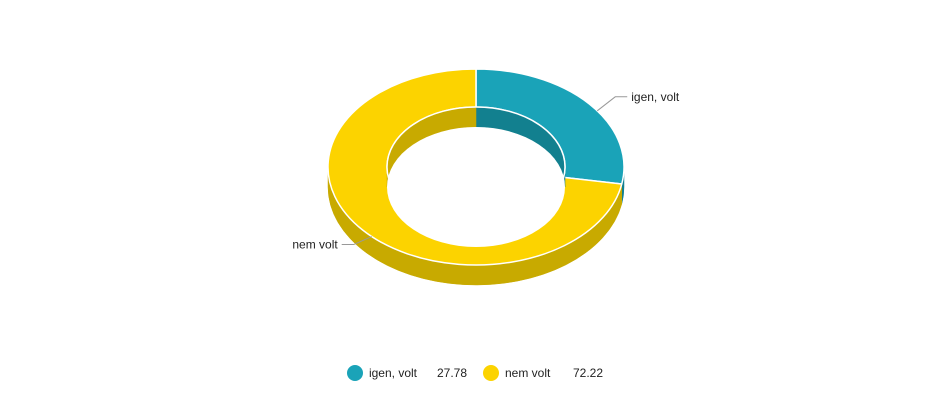  Describe the element at coordinates (476, 187) in the screenshot. I see `donut-hole` at that location.